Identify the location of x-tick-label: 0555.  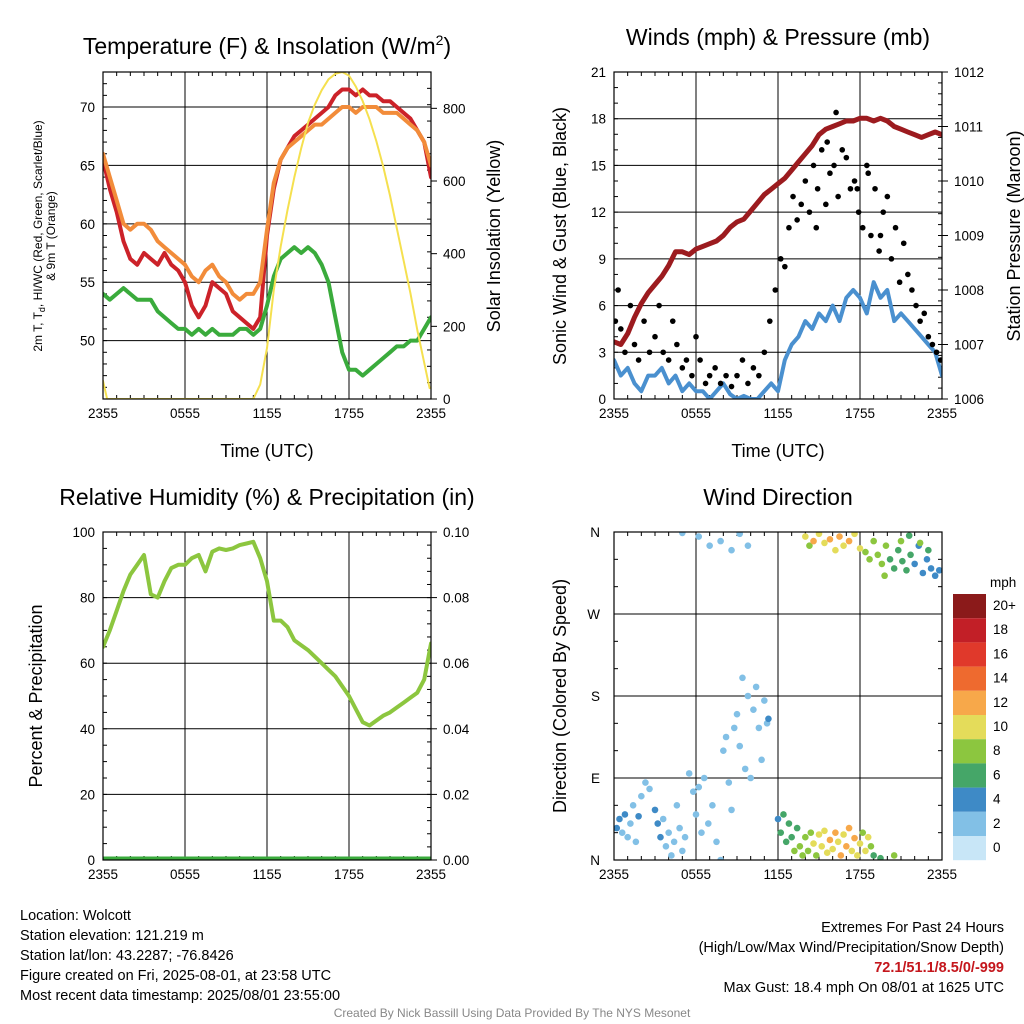
(696, 874).